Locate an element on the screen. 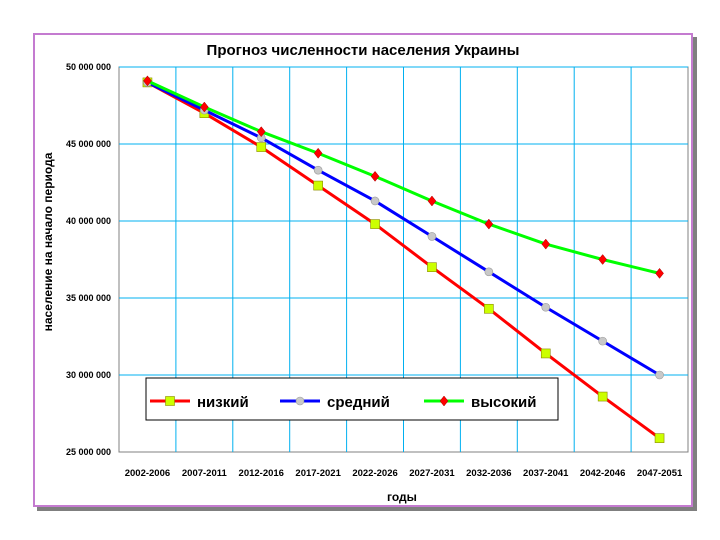  y-tick-label: 35 000 000 is located at coordinates (88, 298).